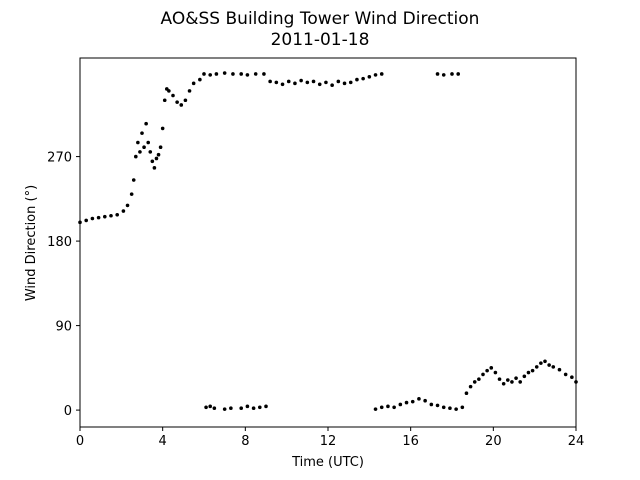 Image resolution: width=640 pixels, height=480 pixels. What do you see at coordinates (68, 411) in the screenshot?
I see `y-tick-label: 0` at bounding box center [68, 411].